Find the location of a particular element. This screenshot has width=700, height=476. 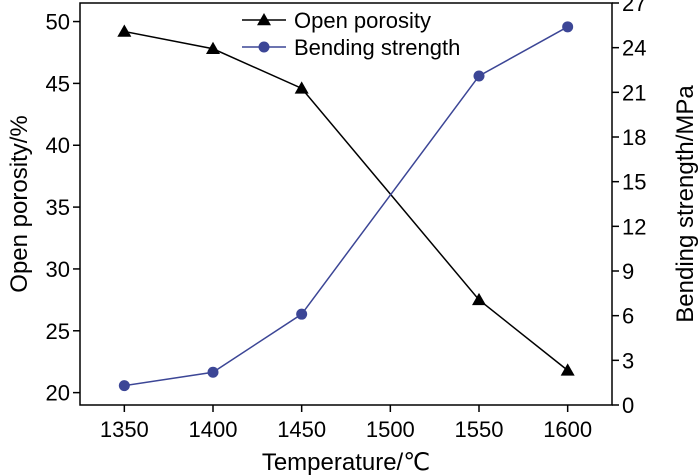

right-y-axis: 0 3 6 9 12 15 18 21 24 27 is located at coordinates (629, 209).